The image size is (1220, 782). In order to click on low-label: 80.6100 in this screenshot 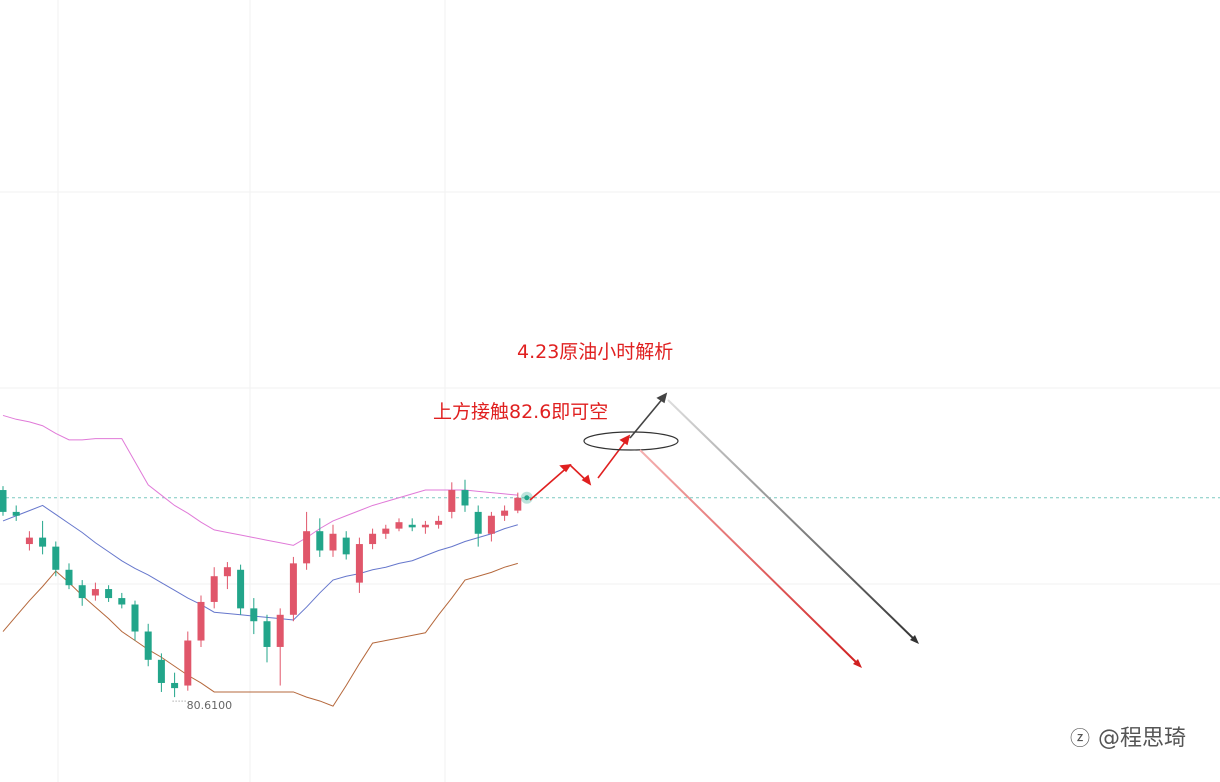, I will do `click(210, 705)`.